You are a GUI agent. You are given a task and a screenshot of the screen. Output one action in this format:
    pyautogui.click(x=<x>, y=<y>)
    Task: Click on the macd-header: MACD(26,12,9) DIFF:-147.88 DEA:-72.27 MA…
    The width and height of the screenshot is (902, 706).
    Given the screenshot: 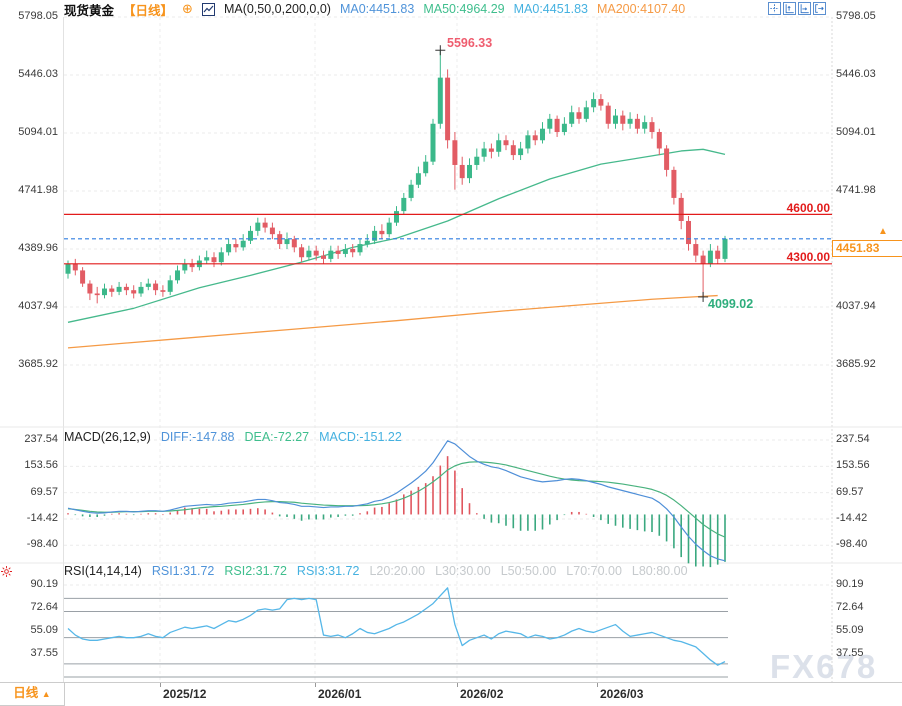 What is the action you would take?
    pyautogui.click(x=233, y=437)
    